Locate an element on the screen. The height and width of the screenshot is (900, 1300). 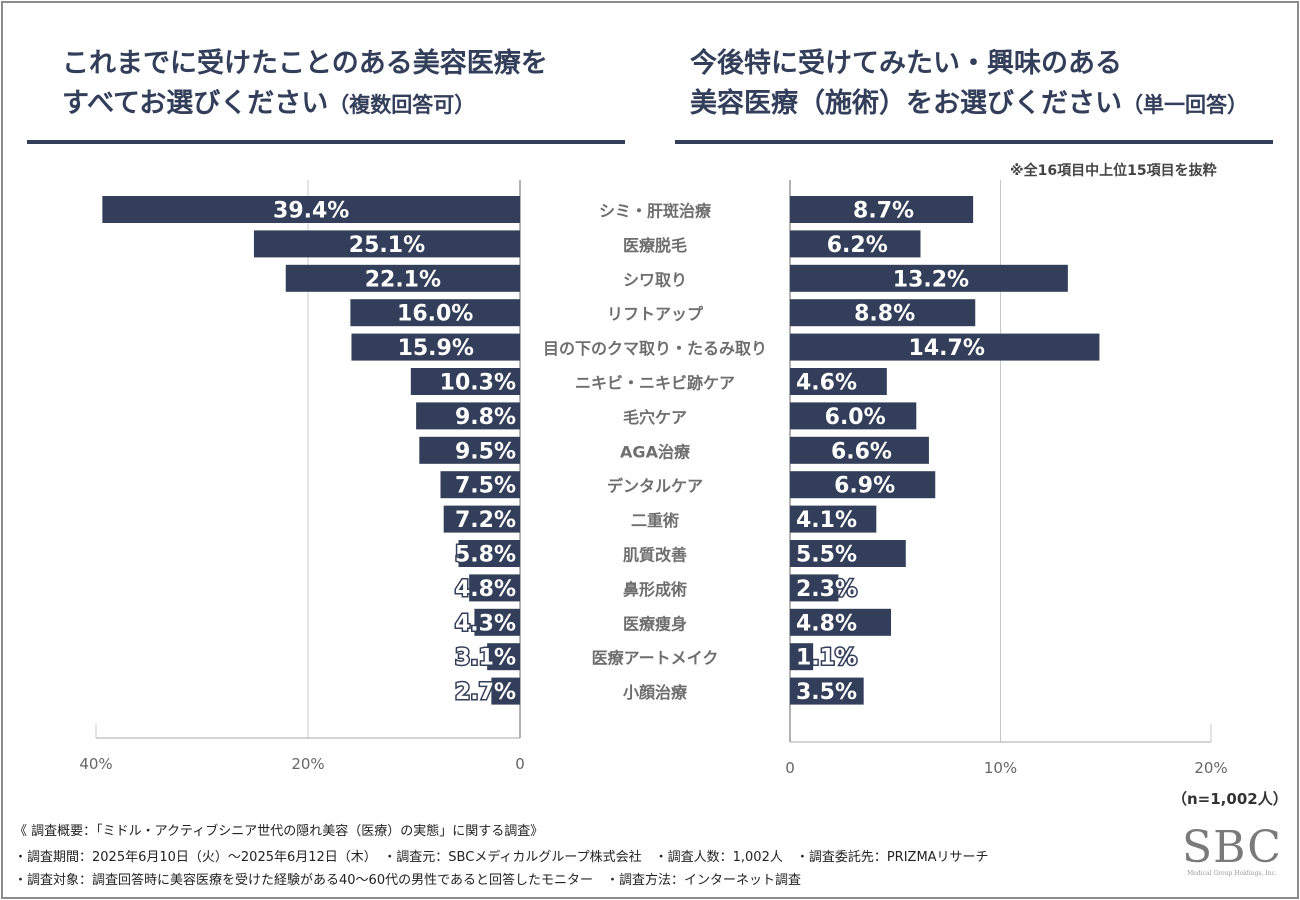
left-bar-label: 15.9% is located at coordinates (436, 348).